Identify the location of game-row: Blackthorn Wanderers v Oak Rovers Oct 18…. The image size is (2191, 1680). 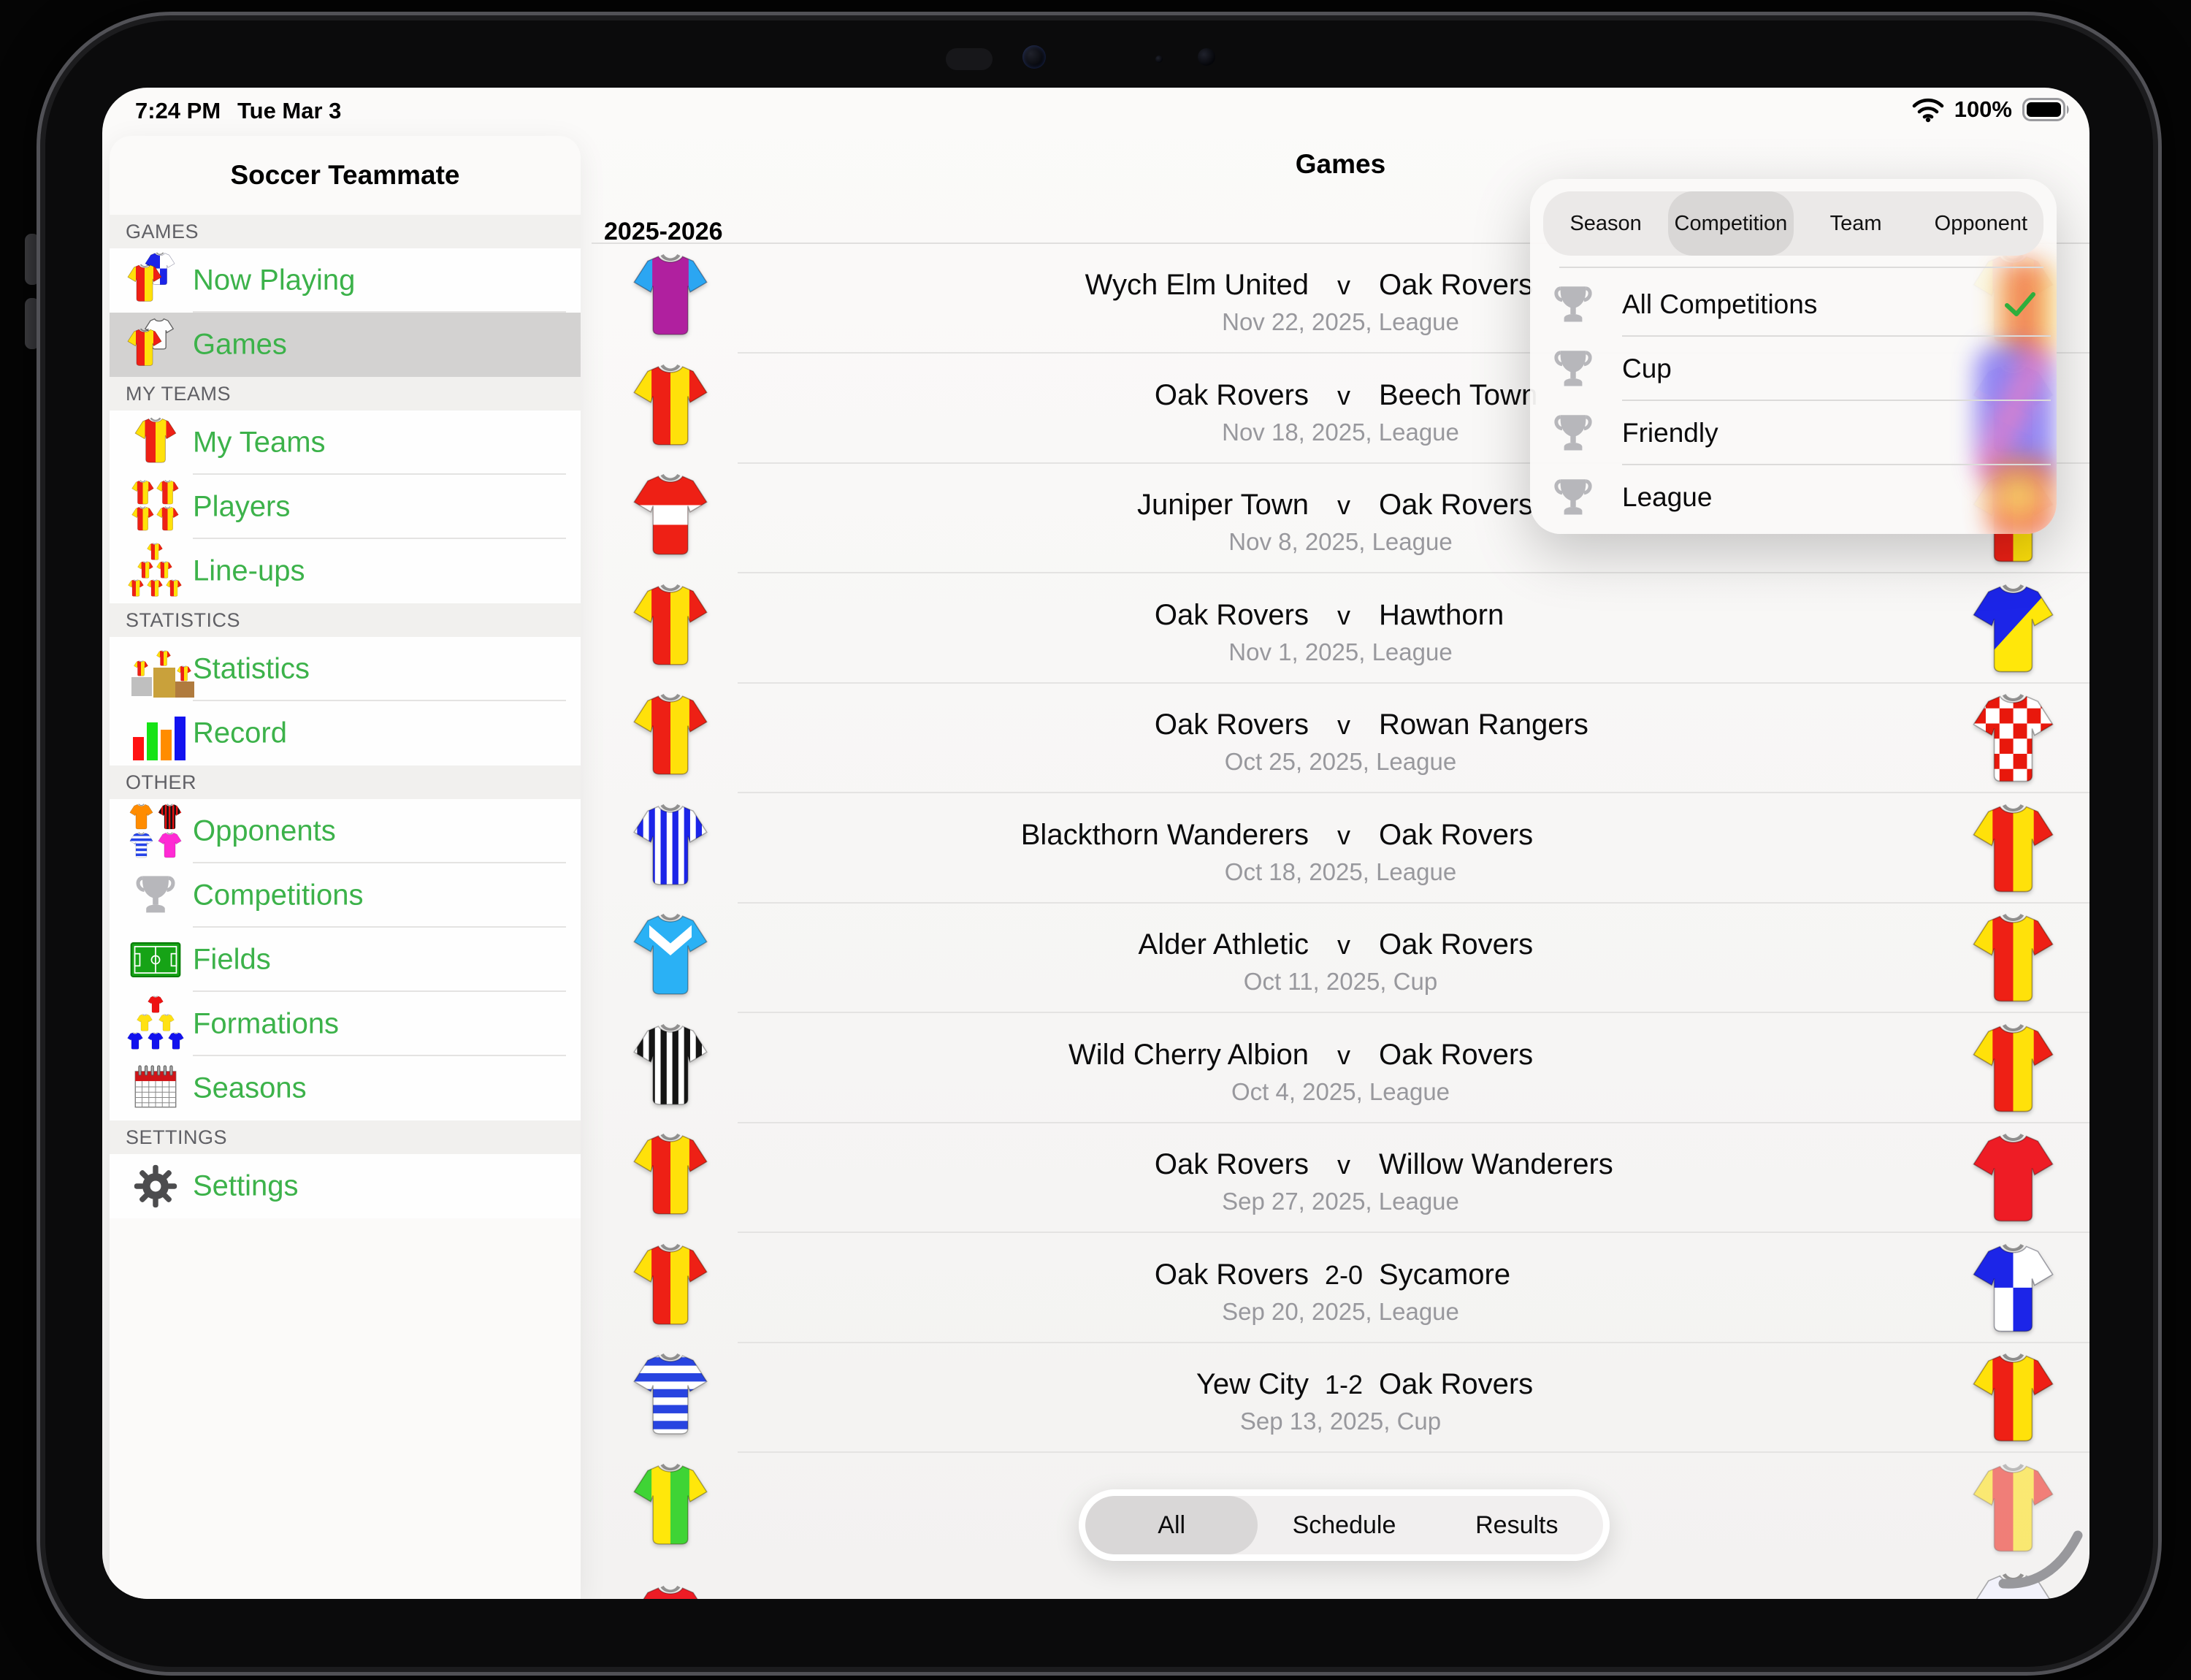
(1340, 849).